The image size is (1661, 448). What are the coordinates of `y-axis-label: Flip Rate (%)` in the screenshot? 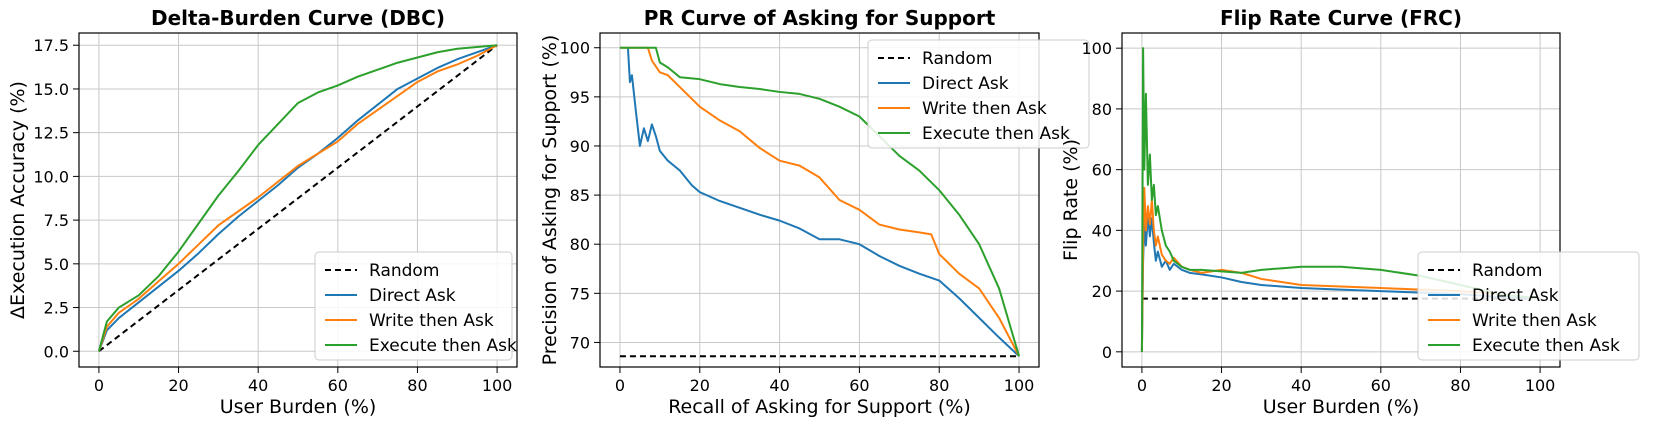 It's located at (1071, 200).